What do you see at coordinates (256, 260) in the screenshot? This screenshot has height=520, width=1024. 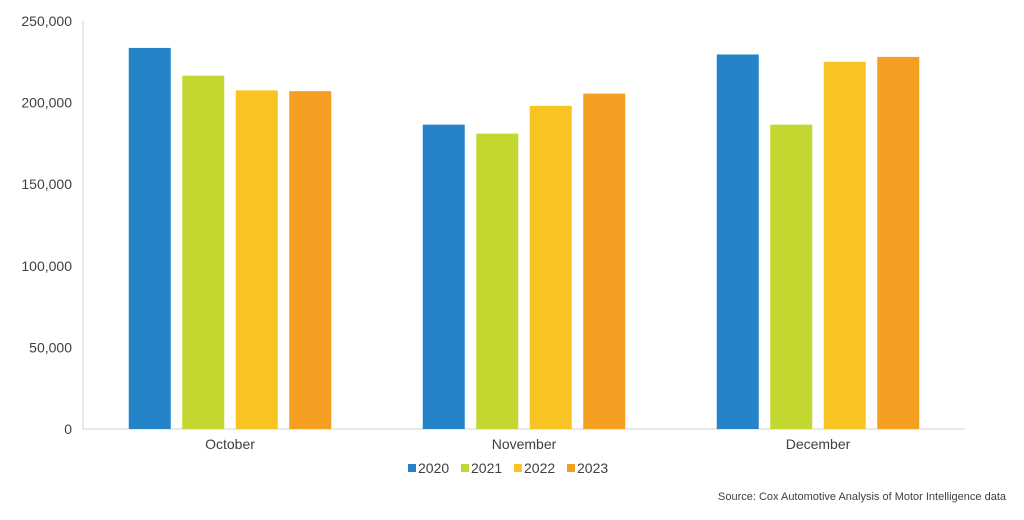 I see `bar-2022-october` at bounding box center [256, 260].